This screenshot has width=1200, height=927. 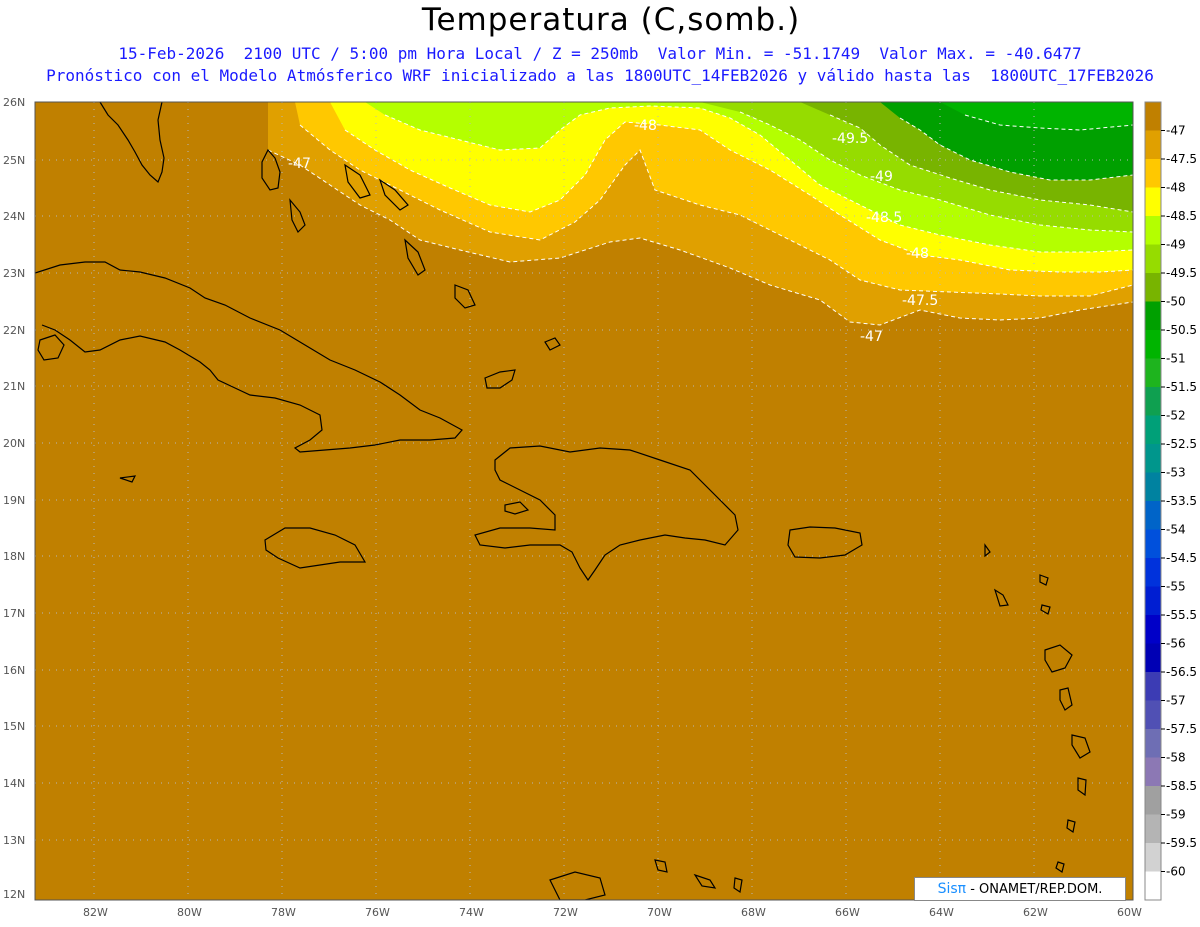 What do you see at coordinates (14, 613) in the screenshot?
I see `lat-tick: 17N` at bounding box center [14, 613].